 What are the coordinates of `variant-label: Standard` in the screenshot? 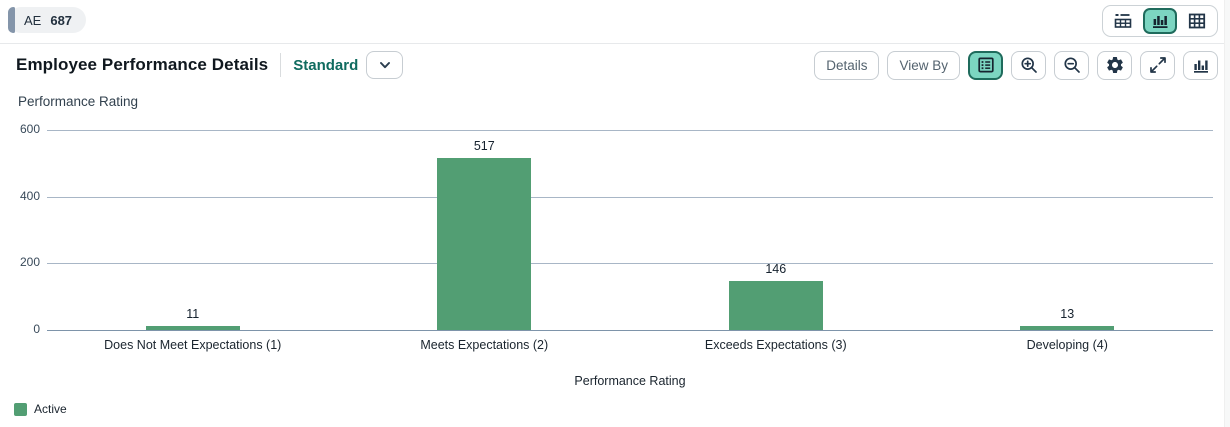 It's located at (326, 65).